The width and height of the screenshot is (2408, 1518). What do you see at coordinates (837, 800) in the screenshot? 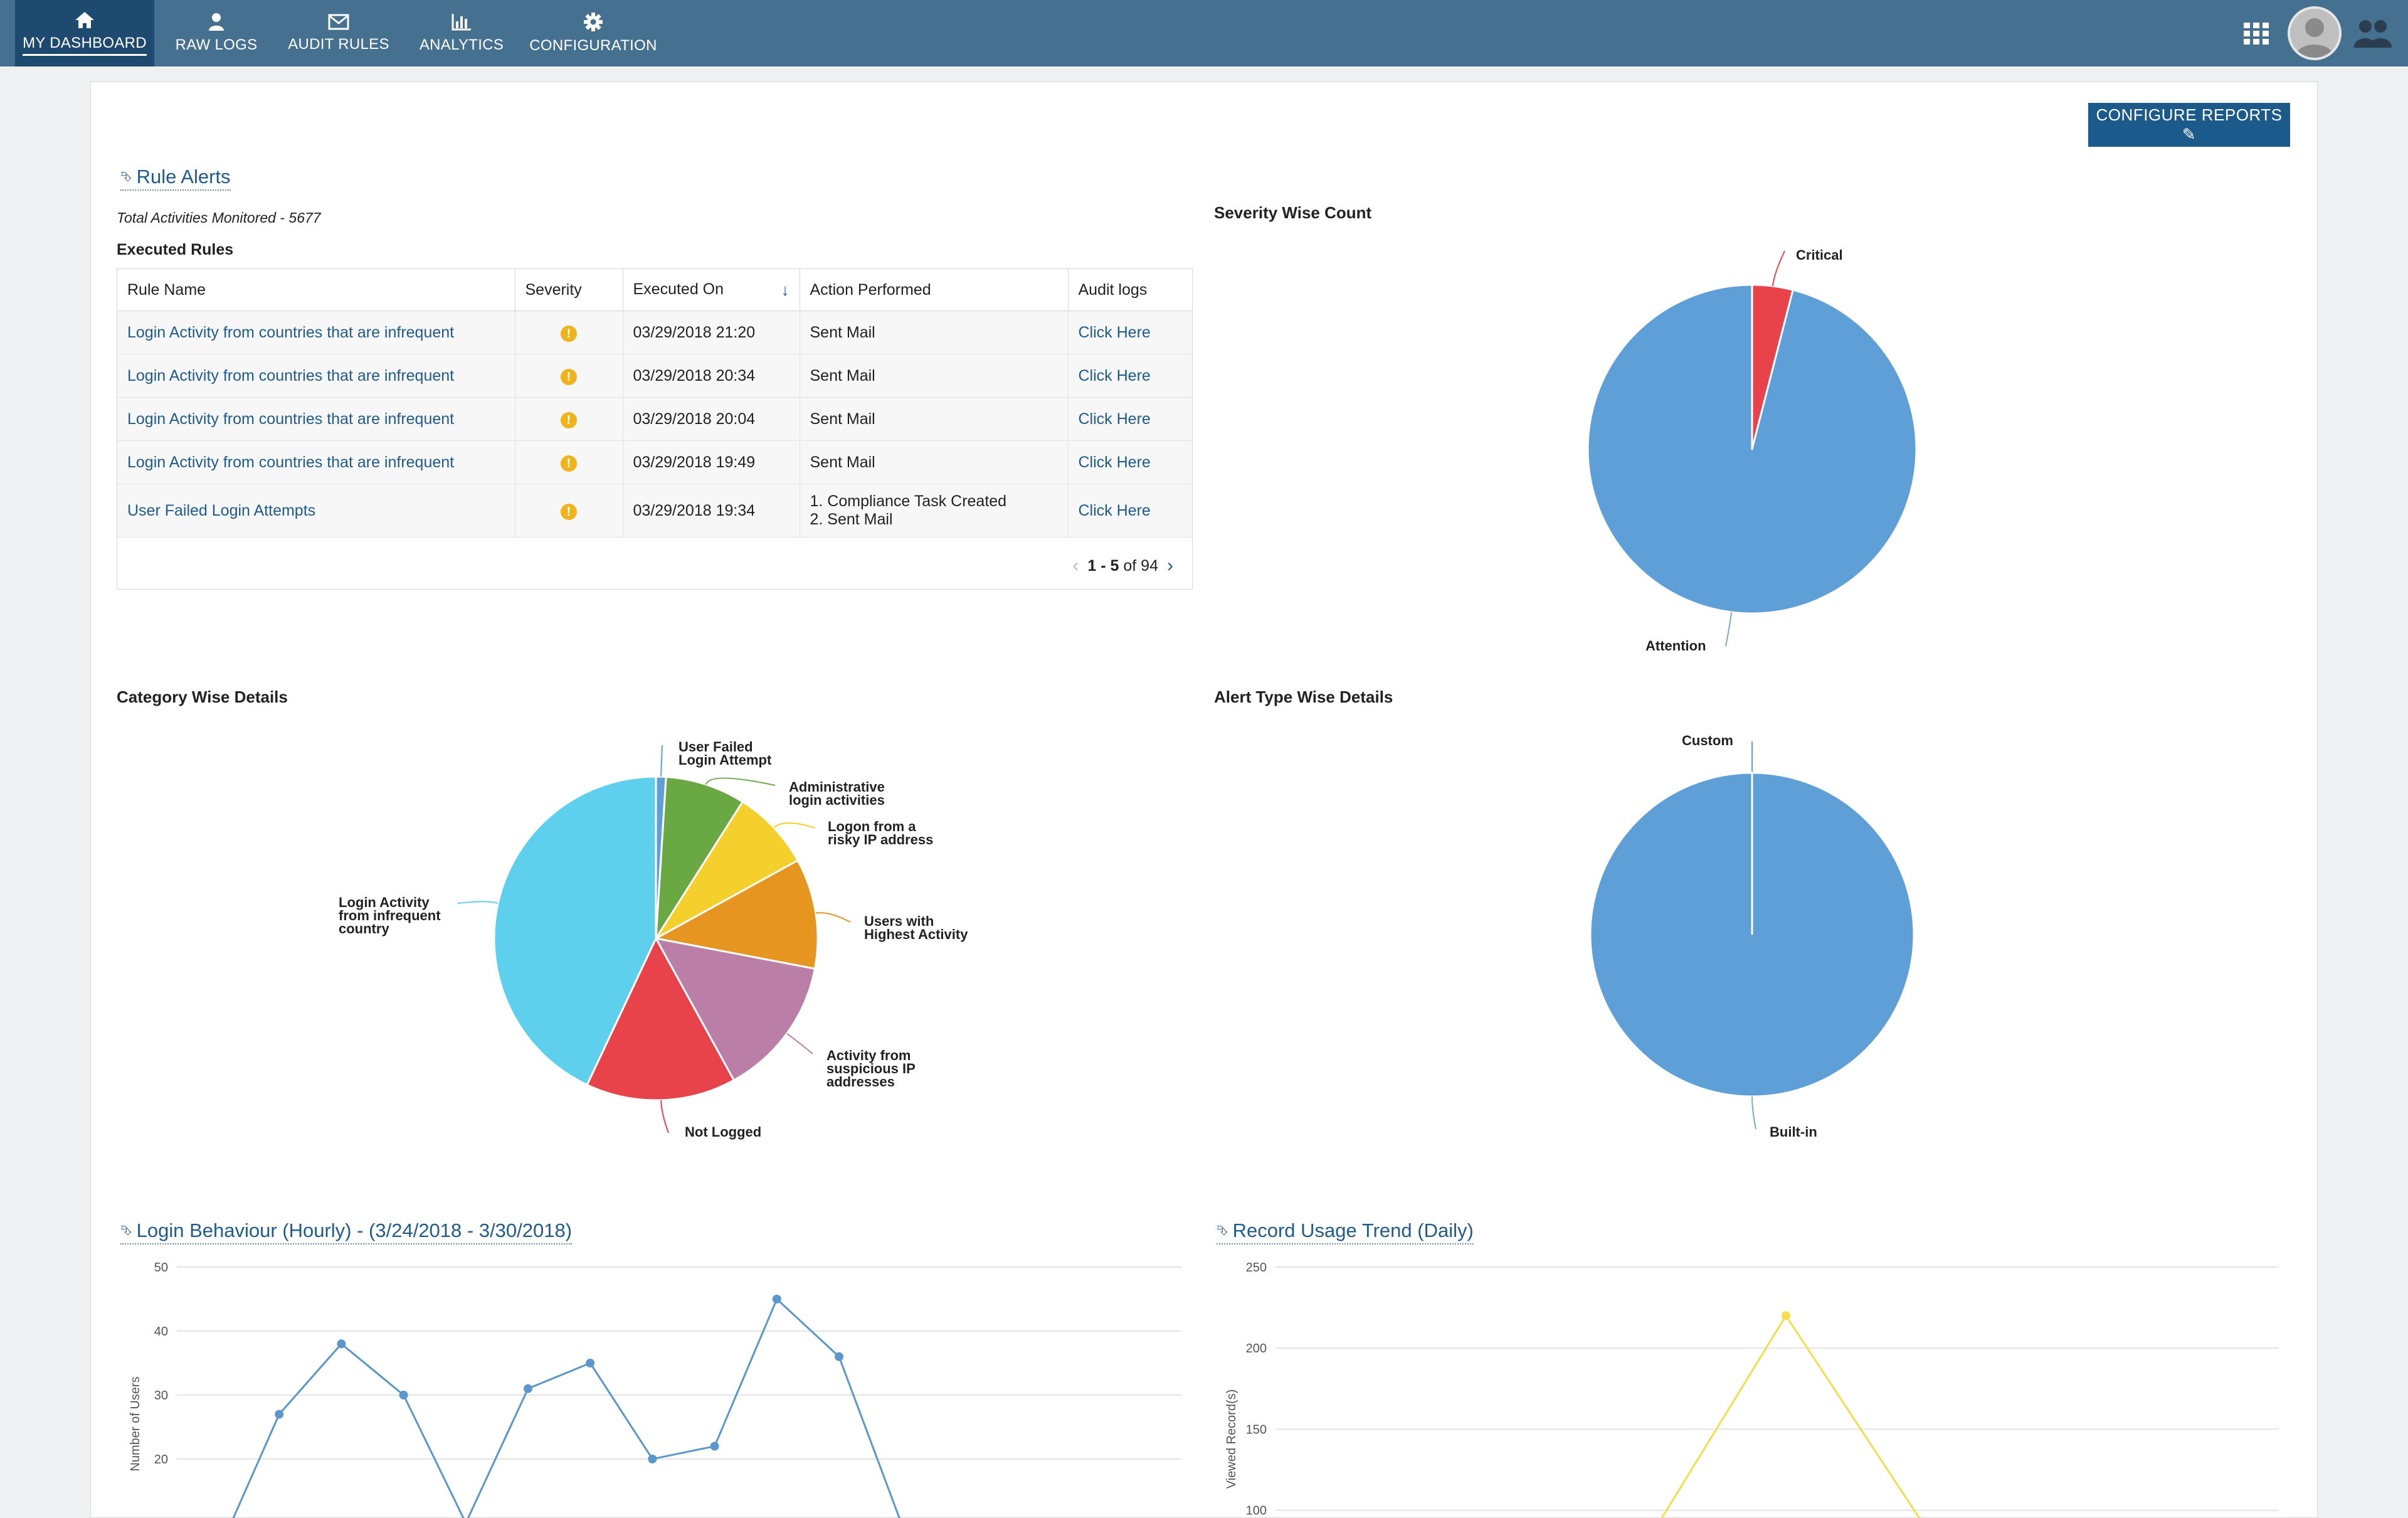
I see `pie-label-line: login activities` at bounding box center [837, 800].